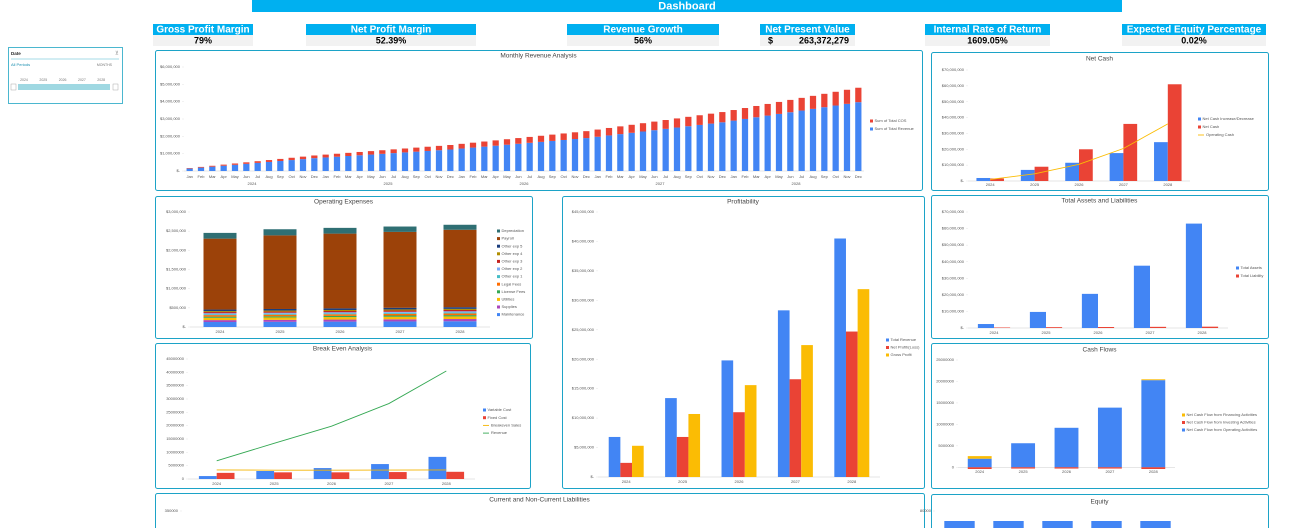 The image size is (1307, 528). What do you see at coordinates (583, 241) in the screenshot?
I see `y-tick-label: $40,000,000` at bounding box center [583, 241].